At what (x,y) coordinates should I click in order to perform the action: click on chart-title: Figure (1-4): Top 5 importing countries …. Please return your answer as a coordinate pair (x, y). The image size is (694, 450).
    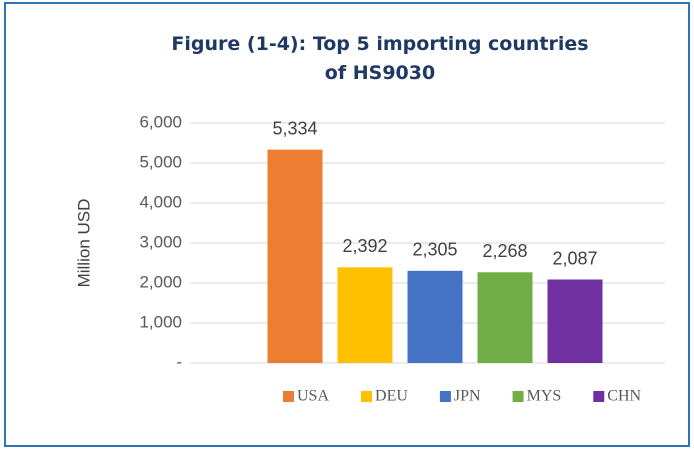
    Looking at the image, I should click on (380, 58).